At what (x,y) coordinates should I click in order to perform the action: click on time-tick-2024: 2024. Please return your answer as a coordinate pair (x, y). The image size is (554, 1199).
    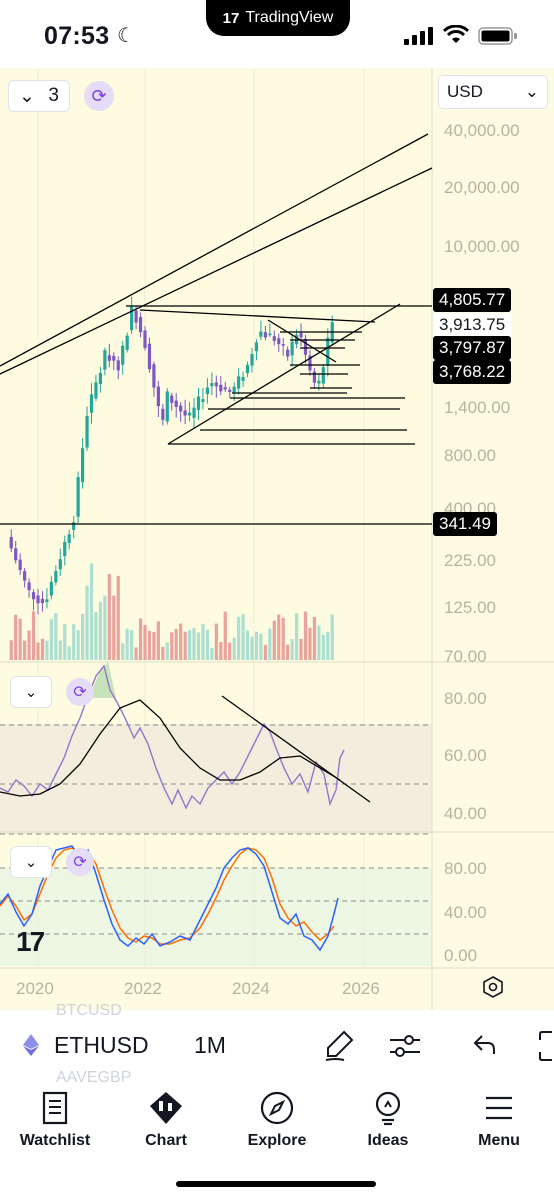
    Looking at the image, I should click on (251, 988).